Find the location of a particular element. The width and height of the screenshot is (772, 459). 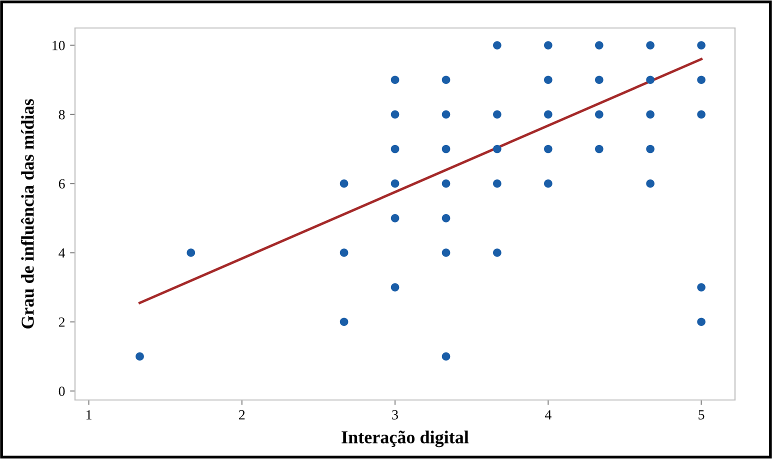

y-tick-label: 2 is located at coordinates (61, 322).